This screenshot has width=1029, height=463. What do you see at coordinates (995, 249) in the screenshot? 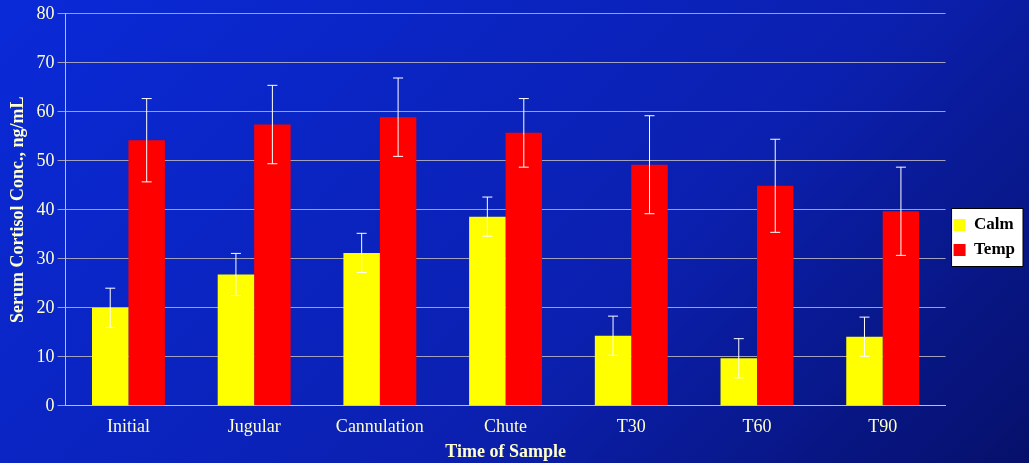
I see `legend-label: Temp` at bounding box center [995, 249].